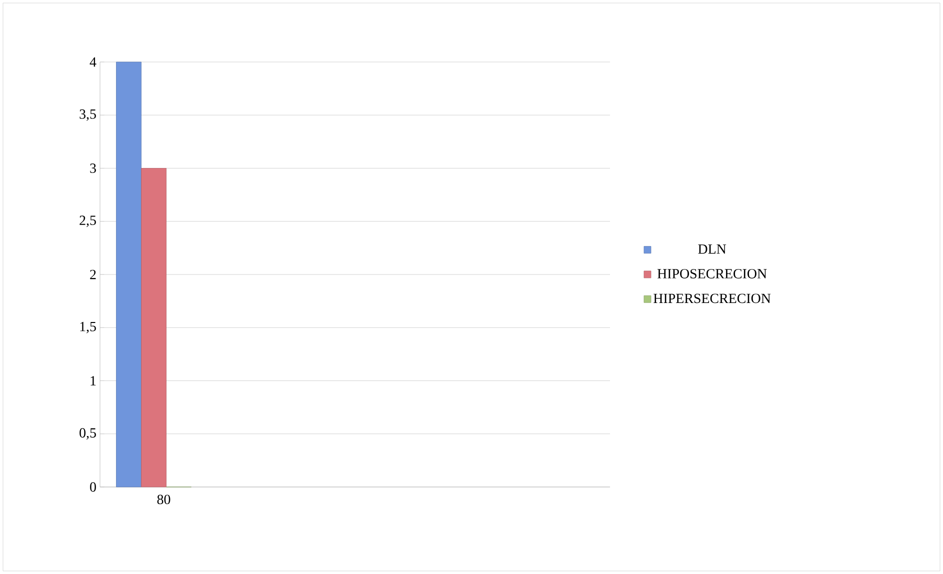 This screenshot has width=943, height=574. What do you see at coordinates (93, 487) in the screenshot?
I see `y-tick-label: 0` at bounding box center [93, 487].